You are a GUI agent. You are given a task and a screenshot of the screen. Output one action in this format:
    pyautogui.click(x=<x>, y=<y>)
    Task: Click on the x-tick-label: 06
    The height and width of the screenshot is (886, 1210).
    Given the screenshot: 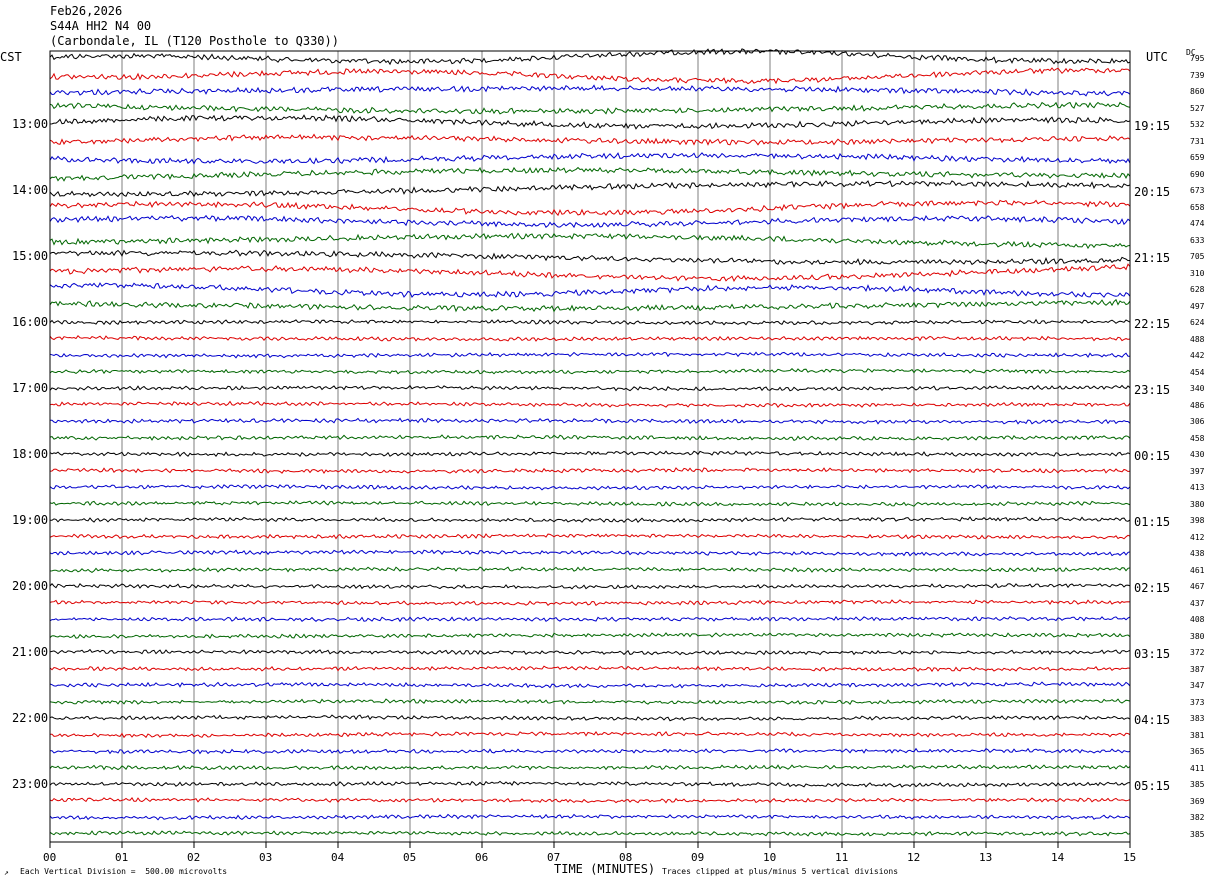 What is the action you would take?
    pyautogui.click(x=482, y=857)
    